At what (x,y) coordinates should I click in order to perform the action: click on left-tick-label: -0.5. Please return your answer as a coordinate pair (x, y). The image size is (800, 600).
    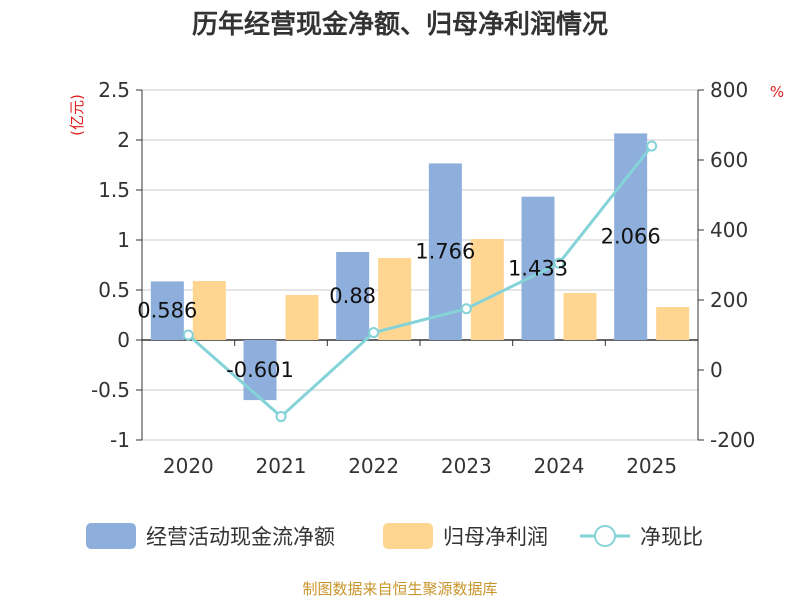
    Looking at the image, I should click on (110, 390).